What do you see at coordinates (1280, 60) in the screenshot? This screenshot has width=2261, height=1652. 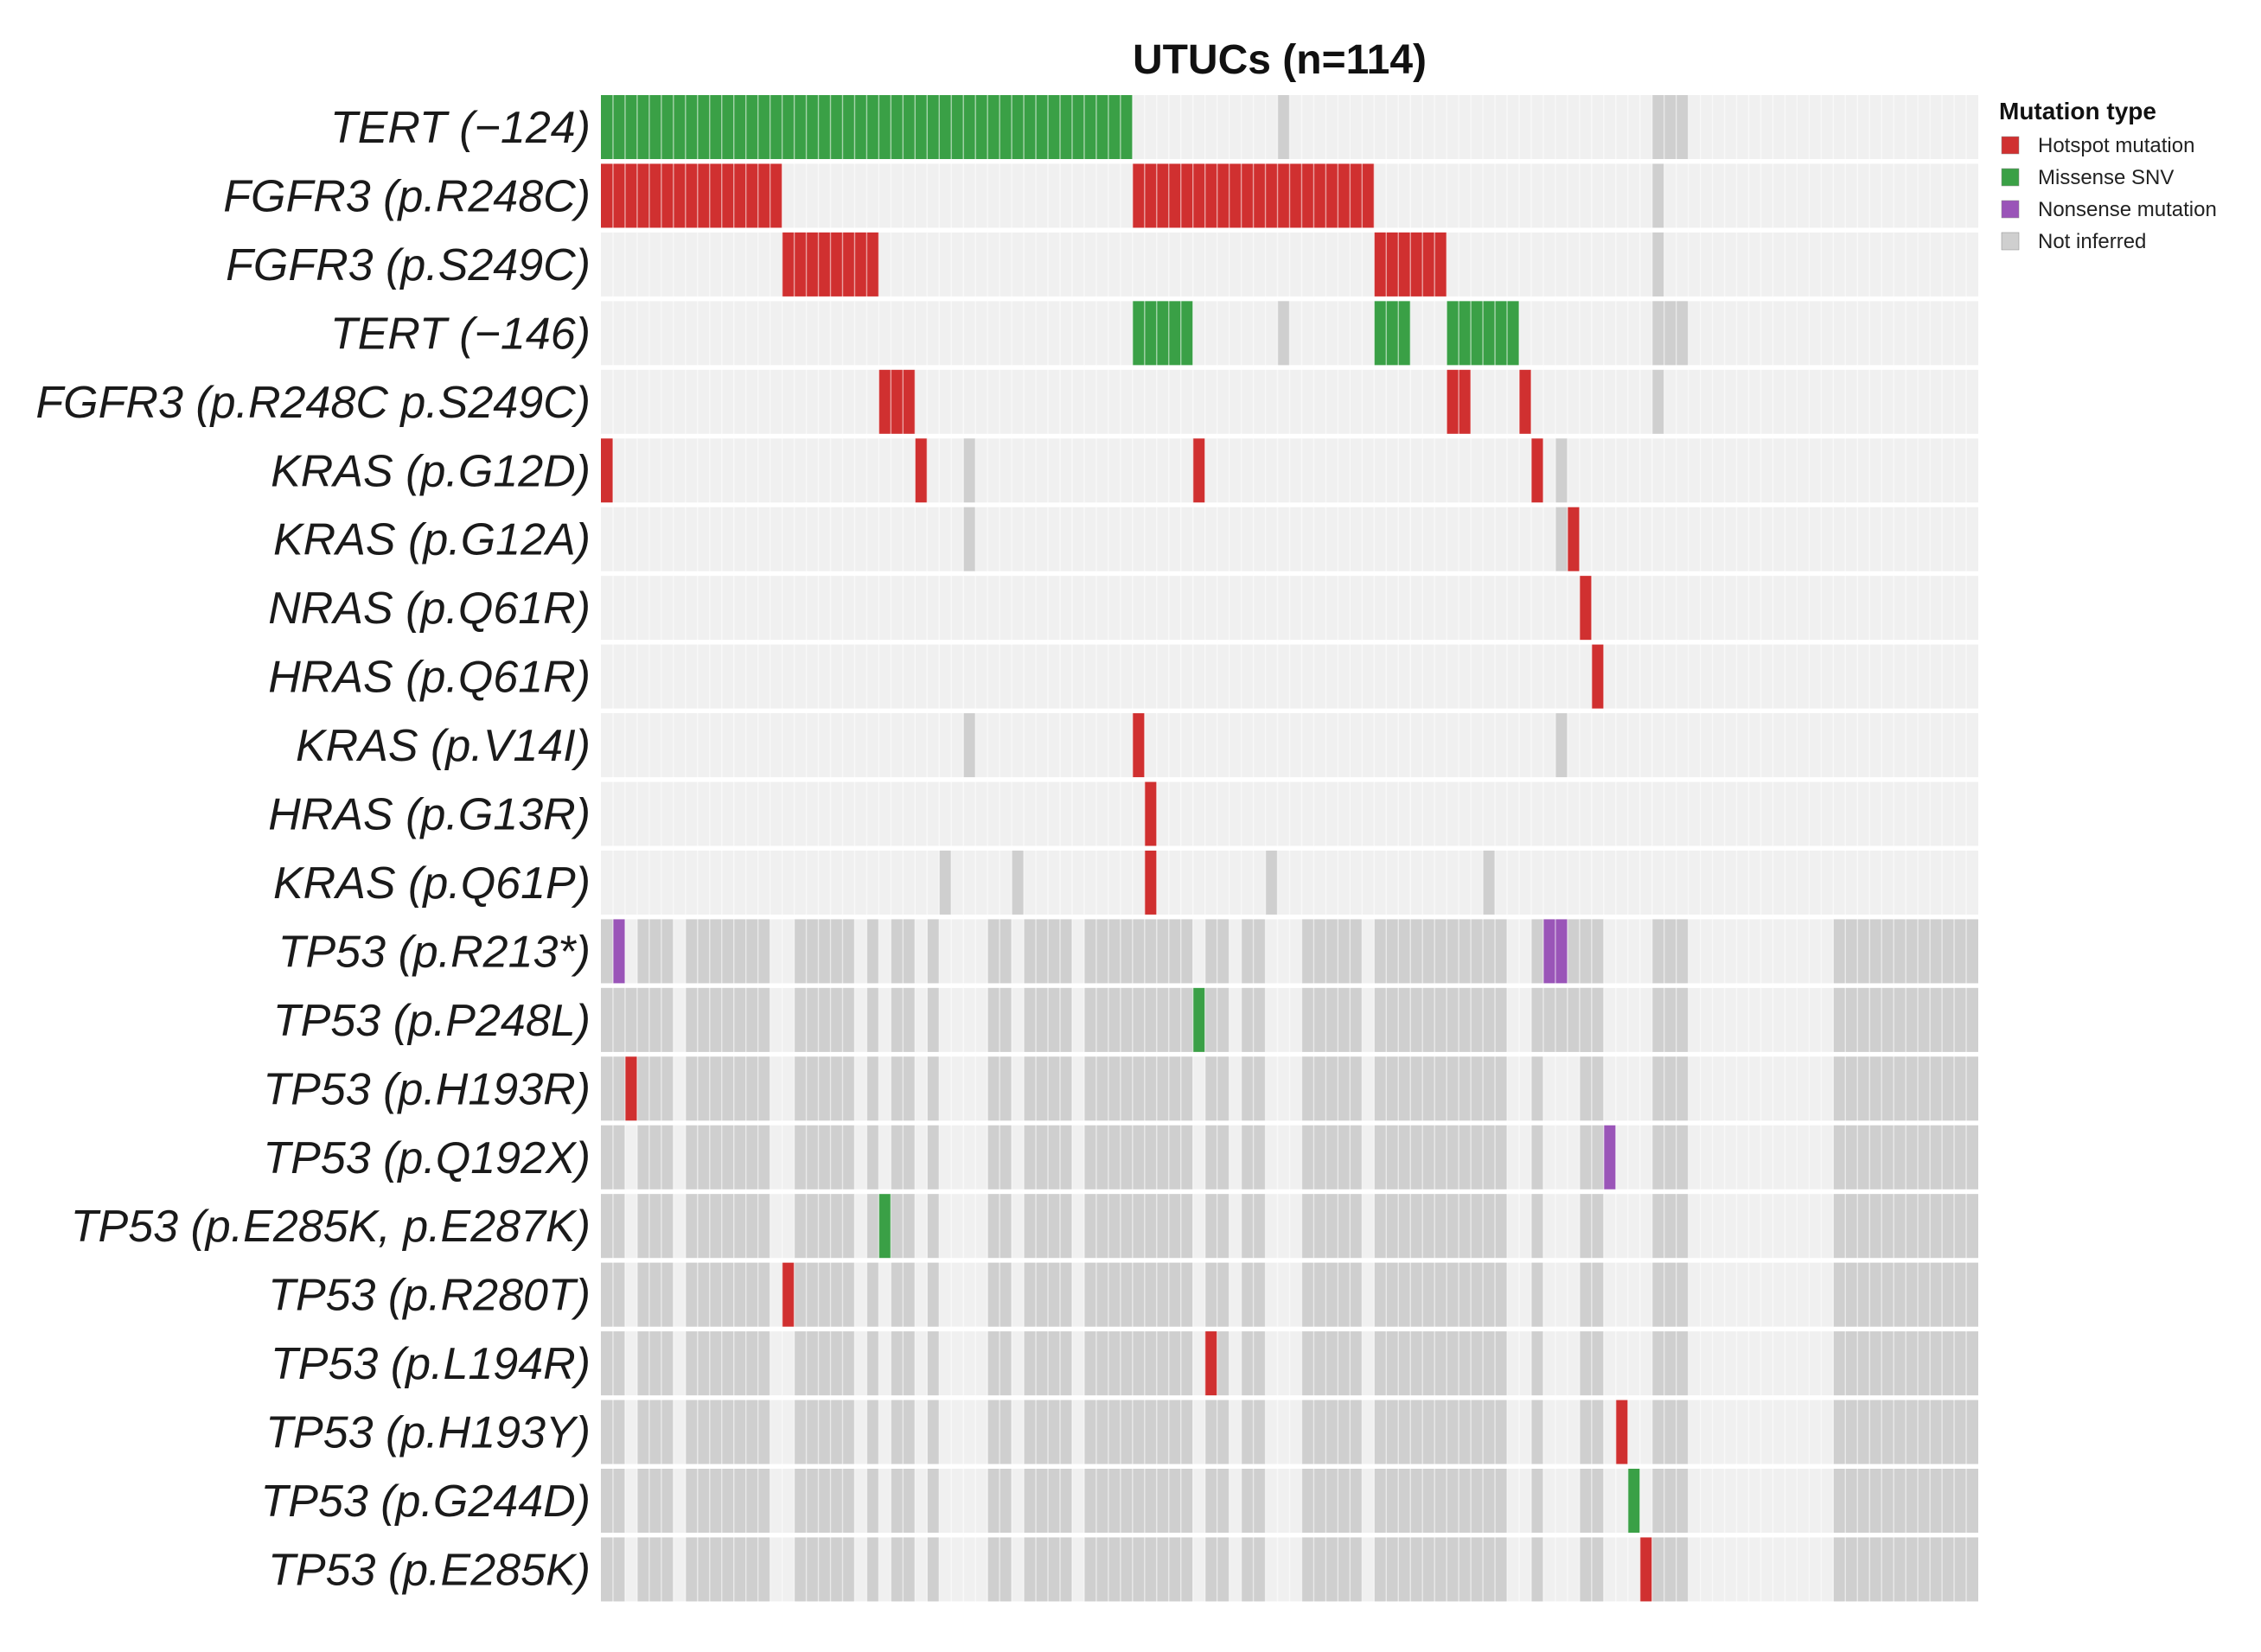 I see `chart-title: UTUCs (n=114)` at bounding box center [1280, 60].